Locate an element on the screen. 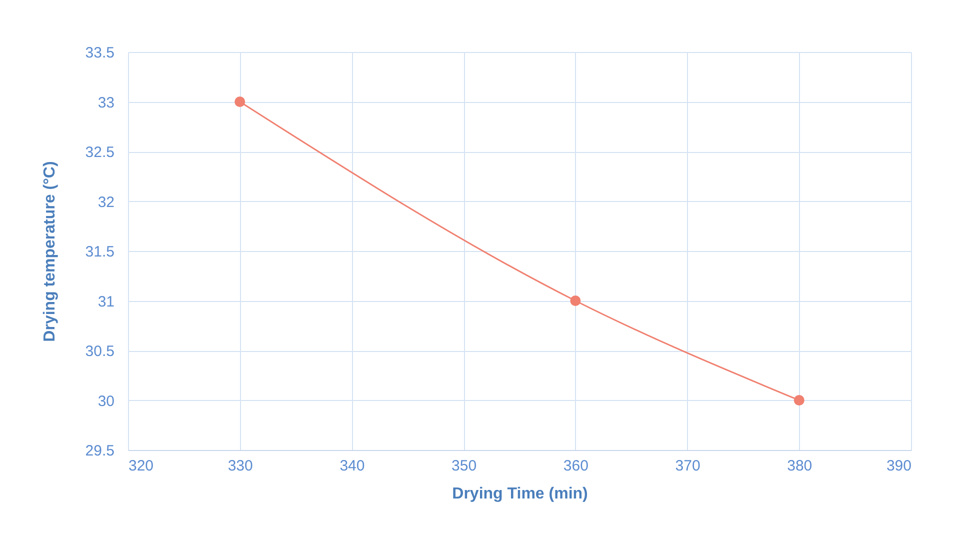 This screenshot has width=963, height=540. x-tick-label: 330 is located at coordinates (240, 466).